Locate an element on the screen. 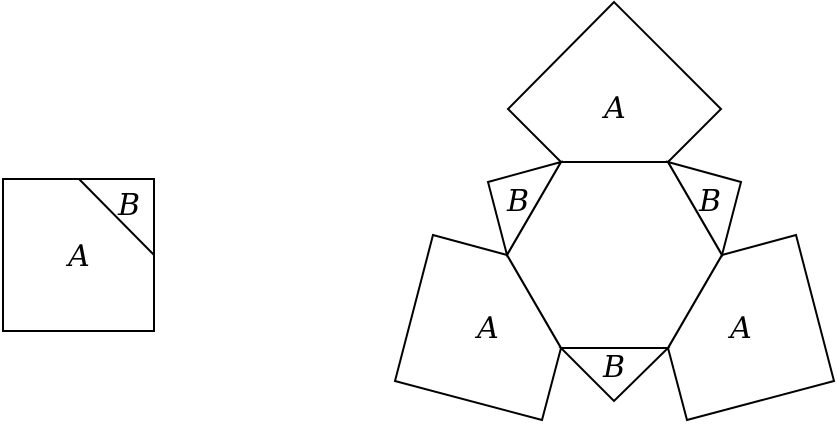 This screenshot has height=424, width=837. left-label-a: A is located at coordinates (77, 256).